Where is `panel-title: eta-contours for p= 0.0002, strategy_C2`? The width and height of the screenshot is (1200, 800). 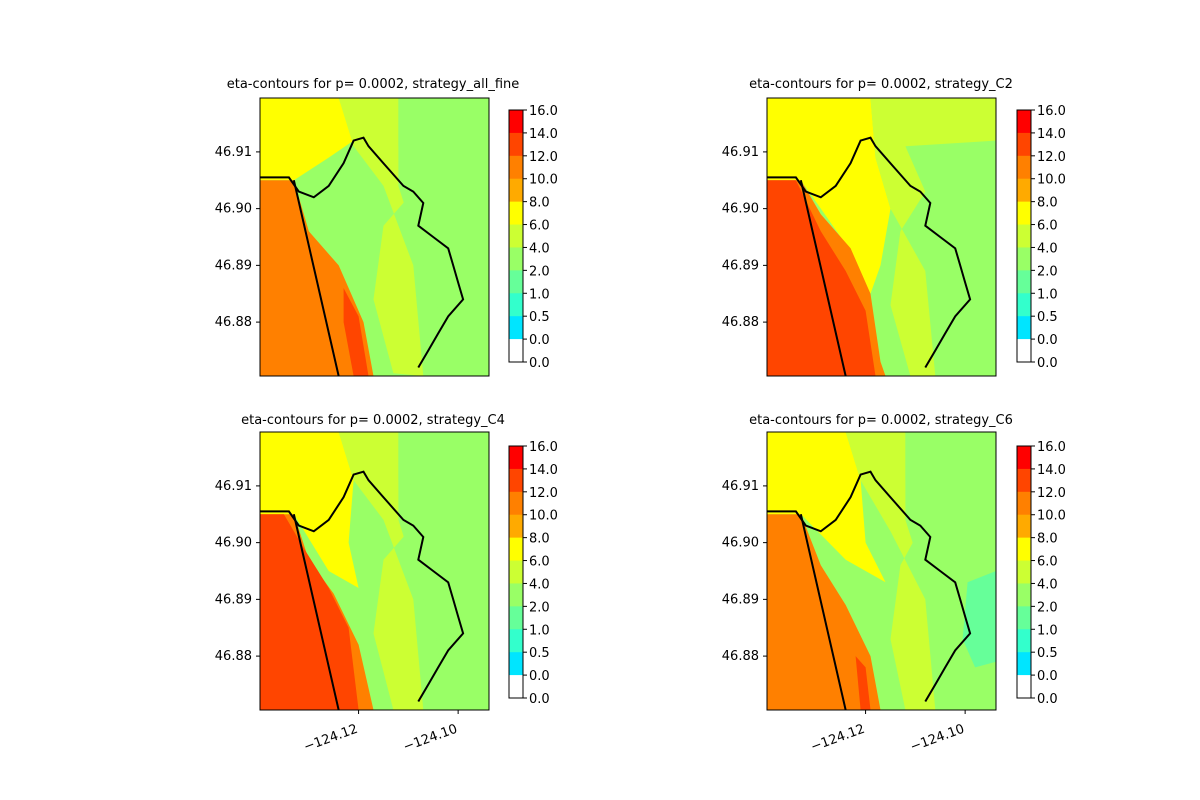
panel-title: eta-contours for p= 0.0002, strategy_C2 is located at coordinates (881, 84).